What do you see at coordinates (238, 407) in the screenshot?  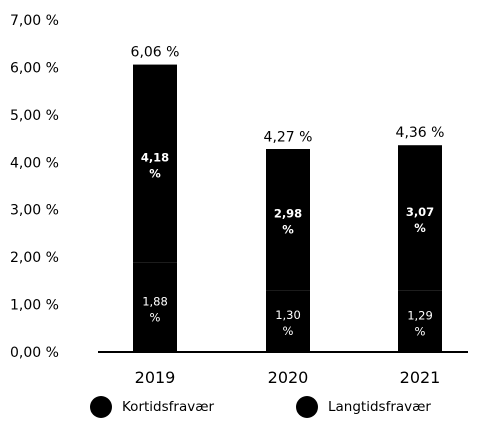 I see `legend: Kortidsfravær Langtidsfravær` at bounding box center [238, 407].